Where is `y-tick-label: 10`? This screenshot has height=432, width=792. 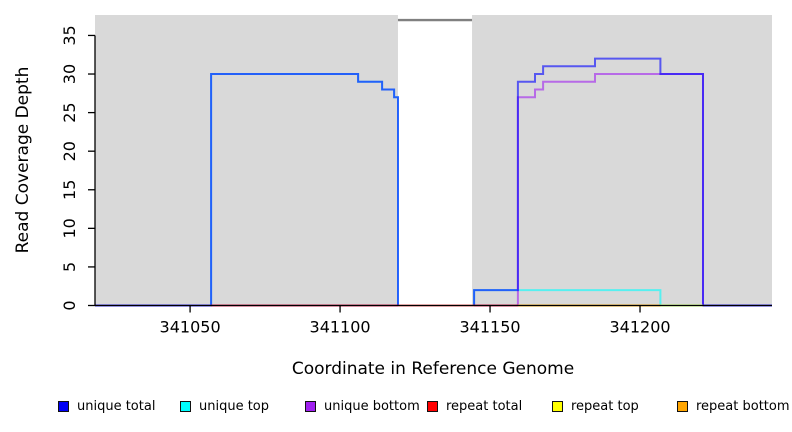 y-tick-label: 10 is located at coordinates (69, 228).